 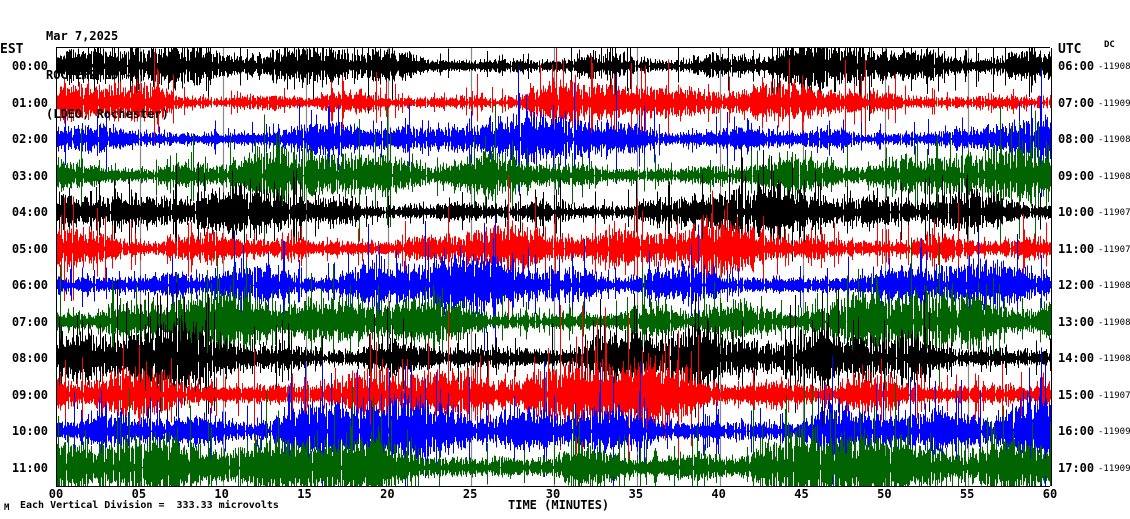 What do you see at coordinates (29, 431) in the screenshot?
I see `est-time-label: 10:00` at bounding box center [29, 431].